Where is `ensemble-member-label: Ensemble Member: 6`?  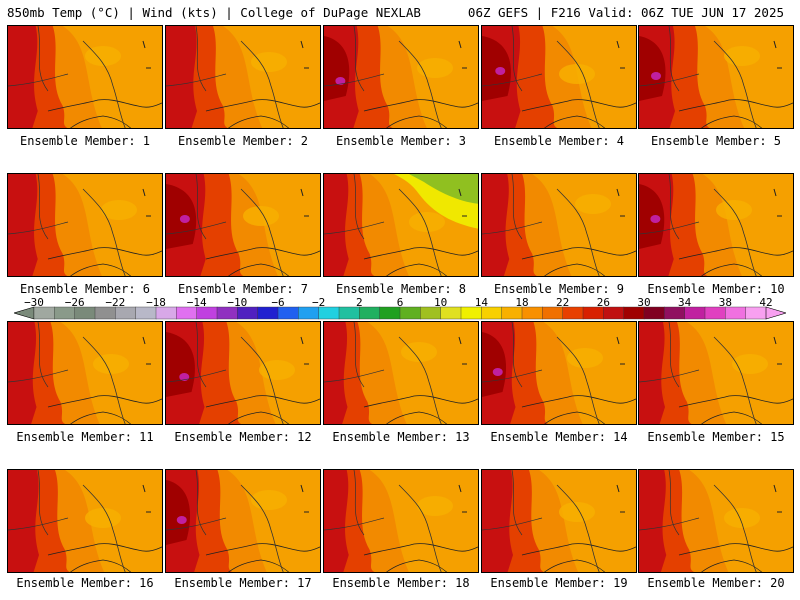 ensemble-member-label: Ensemble Member: 6 is located at coordinates (85, 289).